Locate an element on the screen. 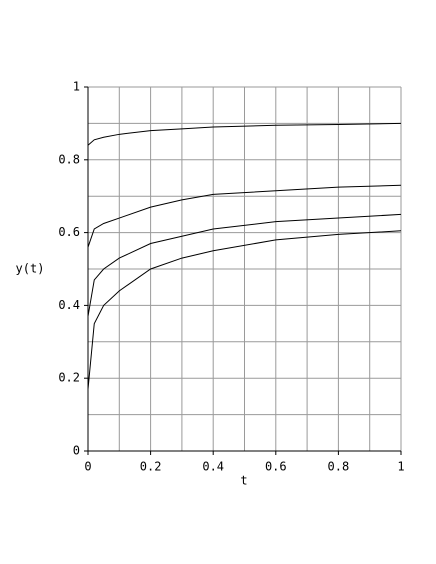 Image resolution: width=436 pixels, height=564 pixels. y-tick-label: 0.4 is located at coordinates (69, 305).